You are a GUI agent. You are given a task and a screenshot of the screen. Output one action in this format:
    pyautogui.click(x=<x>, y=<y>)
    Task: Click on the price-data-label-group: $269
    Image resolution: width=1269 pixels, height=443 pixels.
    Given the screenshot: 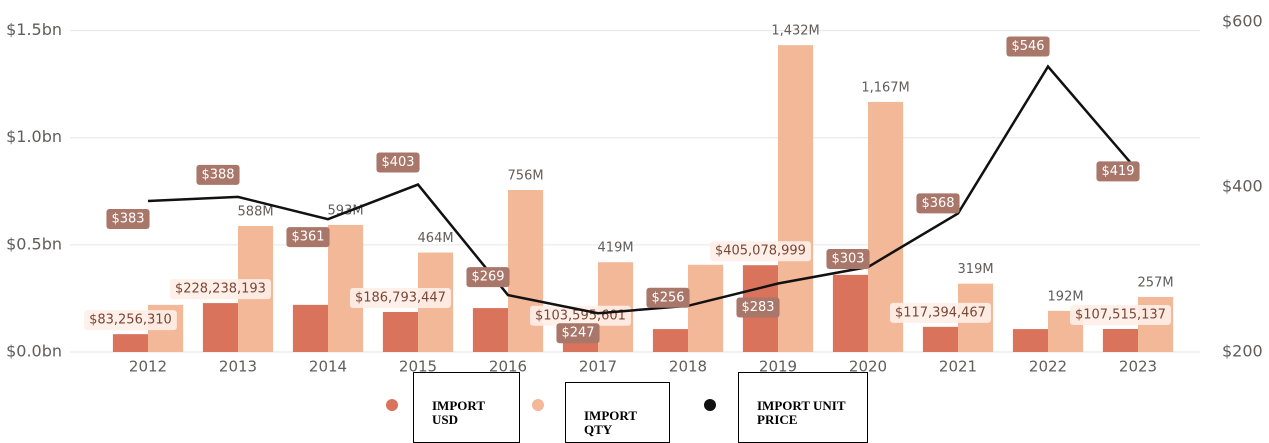 What is the action you would take?
    pyautogui.click(x=488, y=277)
    